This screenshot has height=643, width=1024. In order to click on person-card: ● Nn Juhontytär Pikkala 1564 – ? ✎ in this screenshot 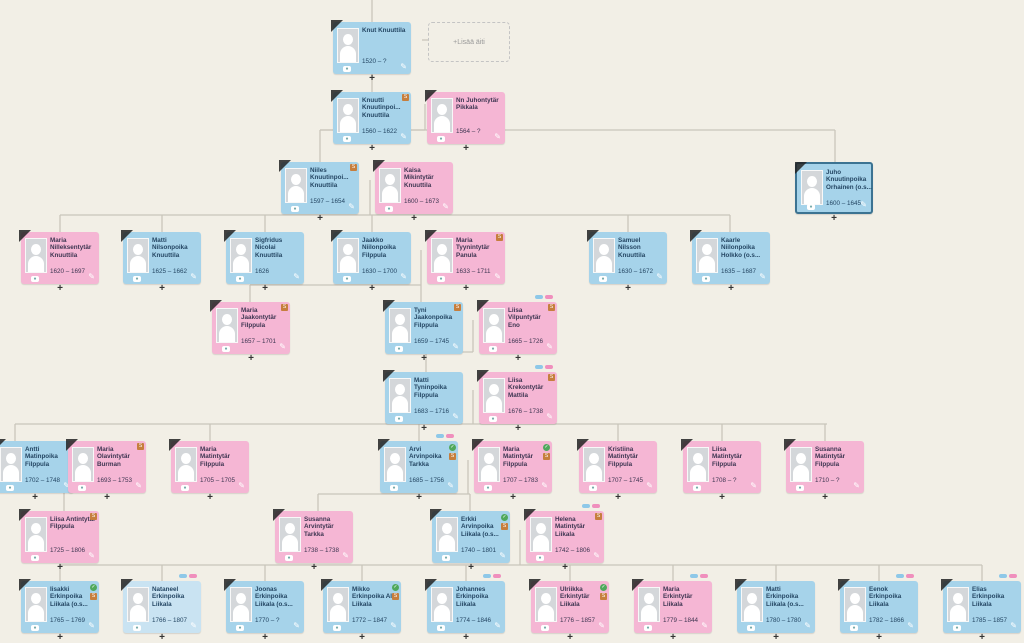, I will do `click(465, 117)`.